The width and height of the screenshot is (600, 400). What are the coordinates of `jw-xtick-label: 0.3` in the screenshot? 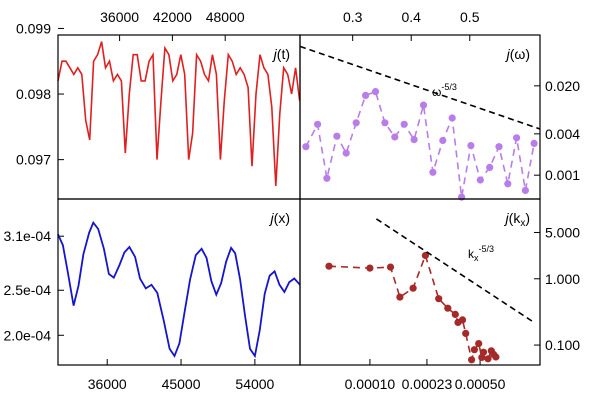 It's located at (353, 17).